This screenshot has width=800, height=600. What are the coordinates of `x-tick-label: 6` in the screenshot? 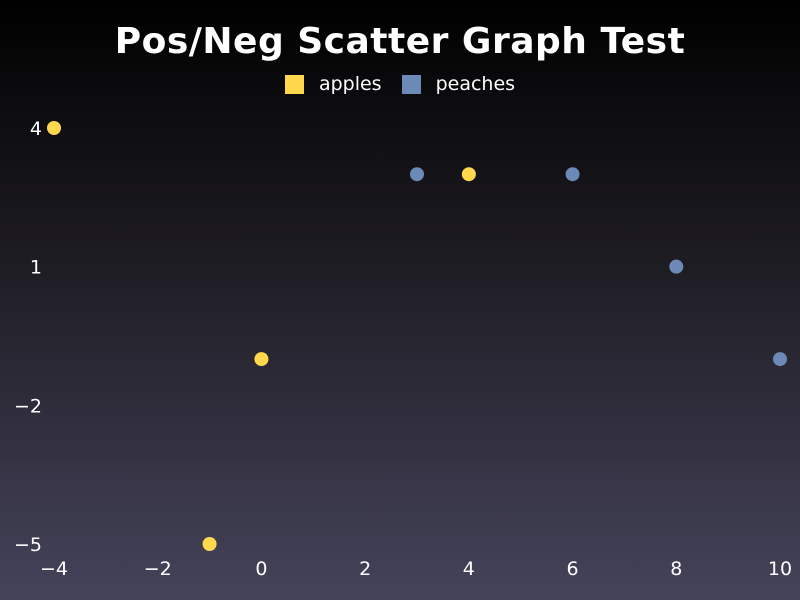 It's located at (573, 569).